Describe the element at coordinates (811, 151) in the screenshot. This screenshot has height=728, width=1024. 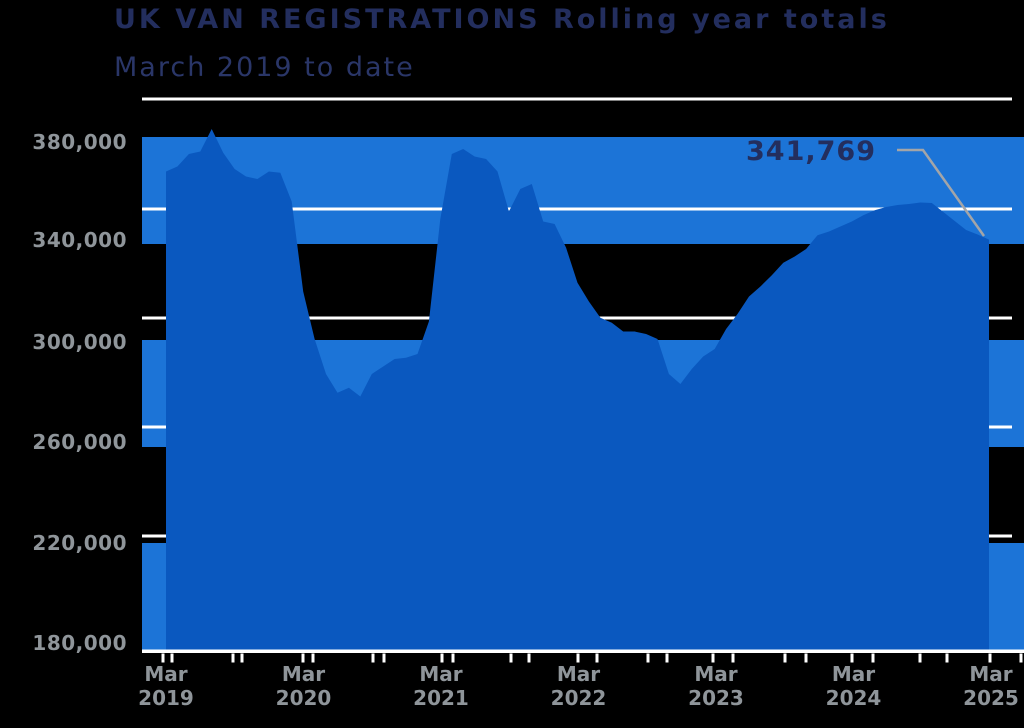
I see `latest-value-label: 341,769` at that location.